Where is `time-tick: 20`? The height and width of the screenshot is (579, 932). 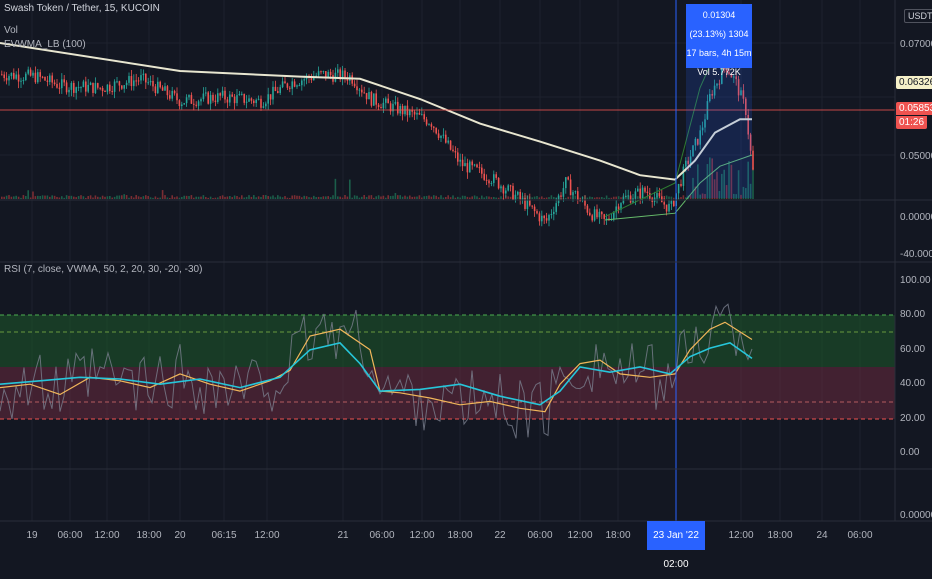
time-tick: 20 is located at coordinates (180, 535).